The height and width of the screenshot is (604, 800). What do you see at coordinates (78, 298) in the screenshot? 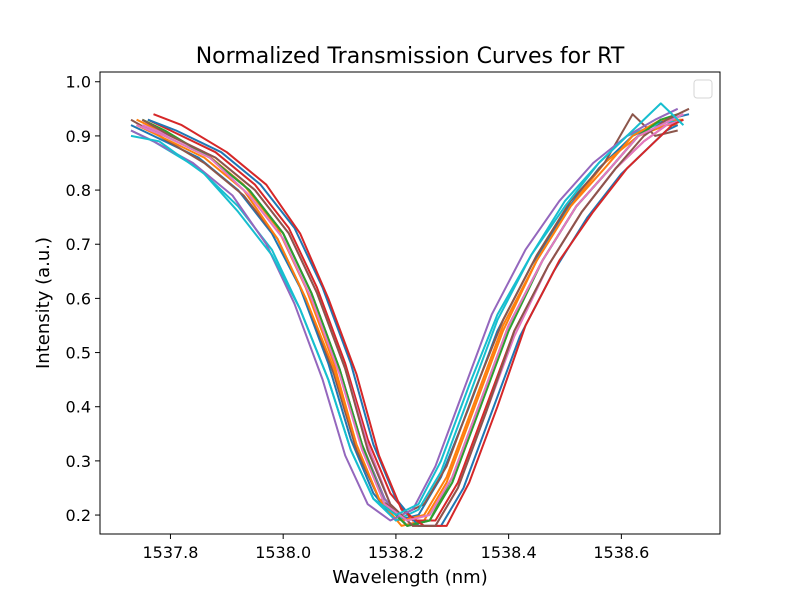
I see `y-tick-label: 0.6` at bounding box center [78, 298].